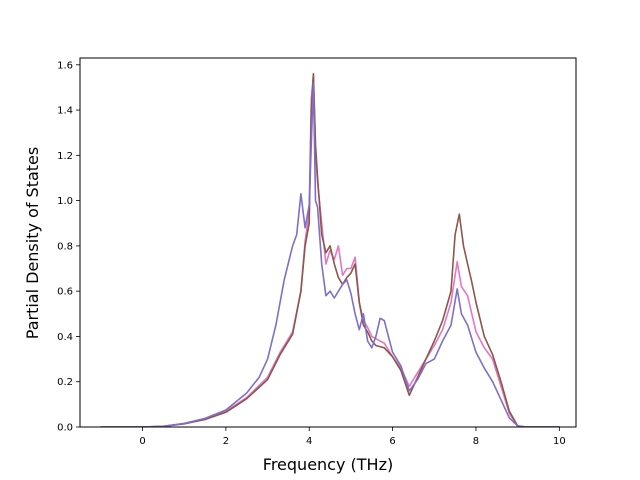 Image resolution: width=640 pixels, height=480 pixels. Describe the element at coordinates (65, 292) in the screenshot. I see `y-tick-label: 0.6` at that location.